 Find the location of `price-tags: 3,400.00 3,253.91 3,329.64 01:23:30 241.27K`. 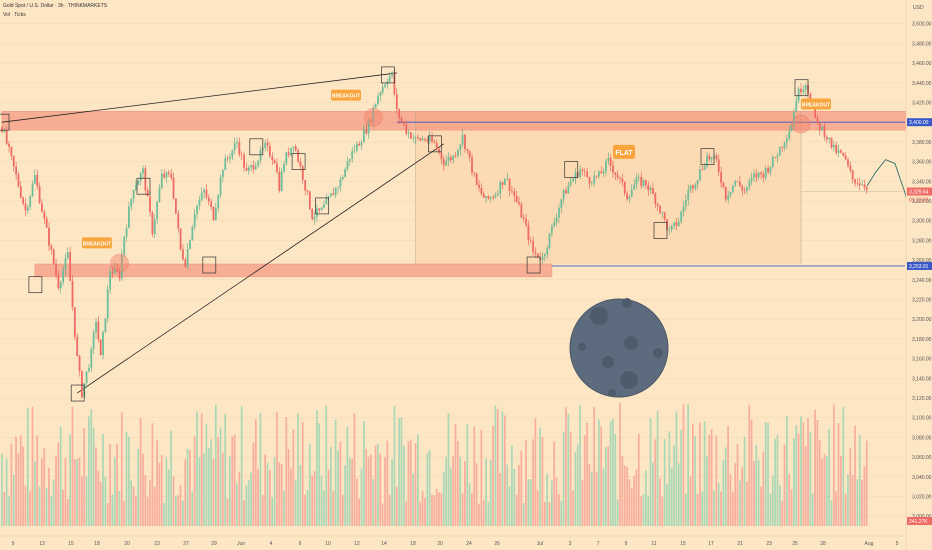

price-tags: 3,400.00 3,253.91 3,329.64 01:23:30 241.27K is located at coordinates (919, 321).